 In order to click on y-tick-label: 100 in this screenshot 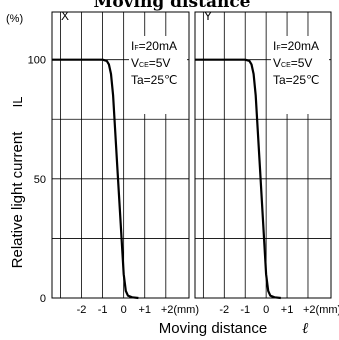, I will do `click(37, 61)`.